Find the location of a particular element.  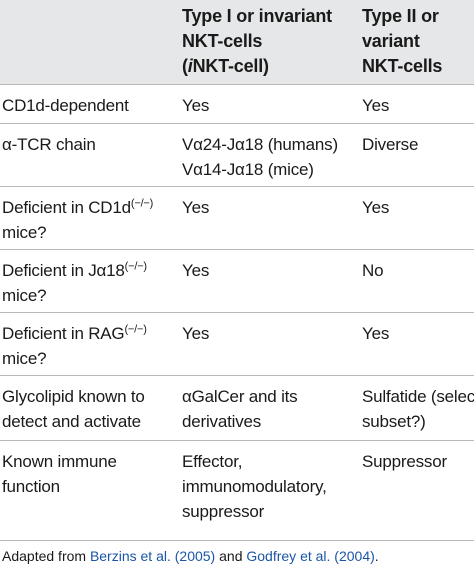

header-type1-line3: (iNKT-cell) is located at coordinates (225, 66).